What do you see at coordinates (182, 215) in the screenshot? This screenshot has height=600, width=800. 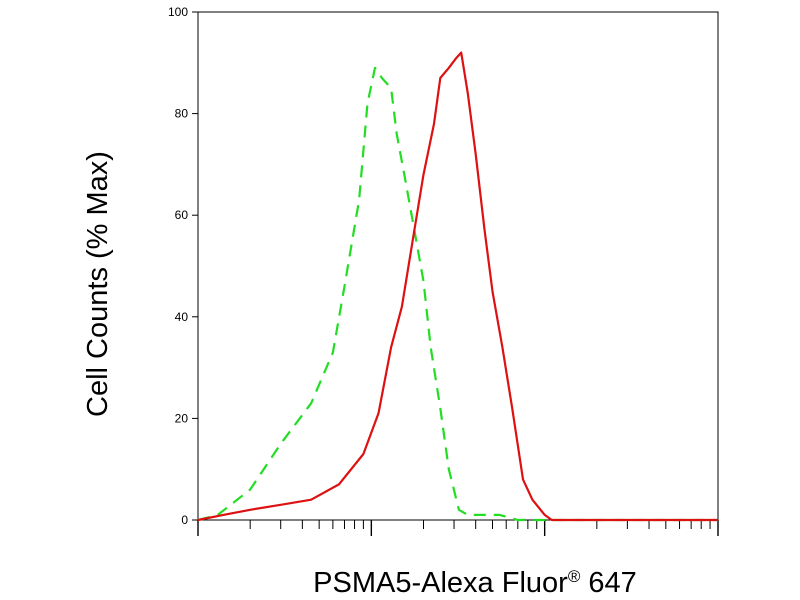 I see `y-tick-label: 60` at bounding box center [182, 215].